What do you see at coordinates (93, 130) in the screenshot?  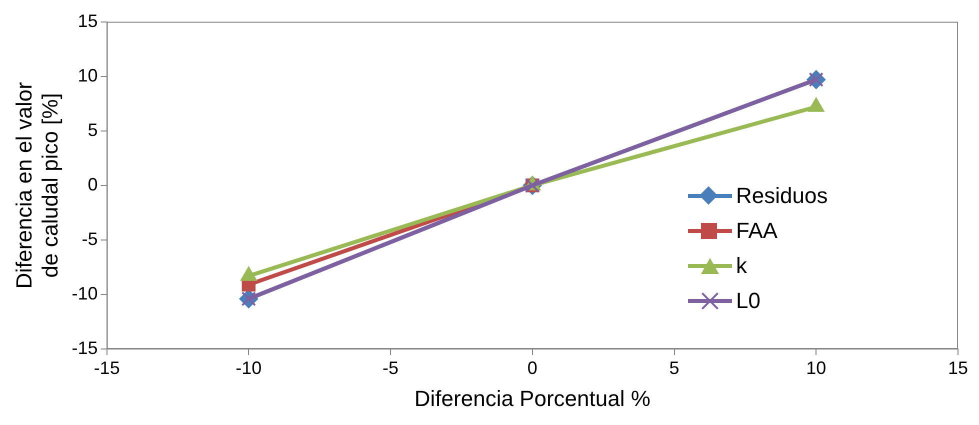 I see `y-tick-label: 5` at bounding box center [93, 130].